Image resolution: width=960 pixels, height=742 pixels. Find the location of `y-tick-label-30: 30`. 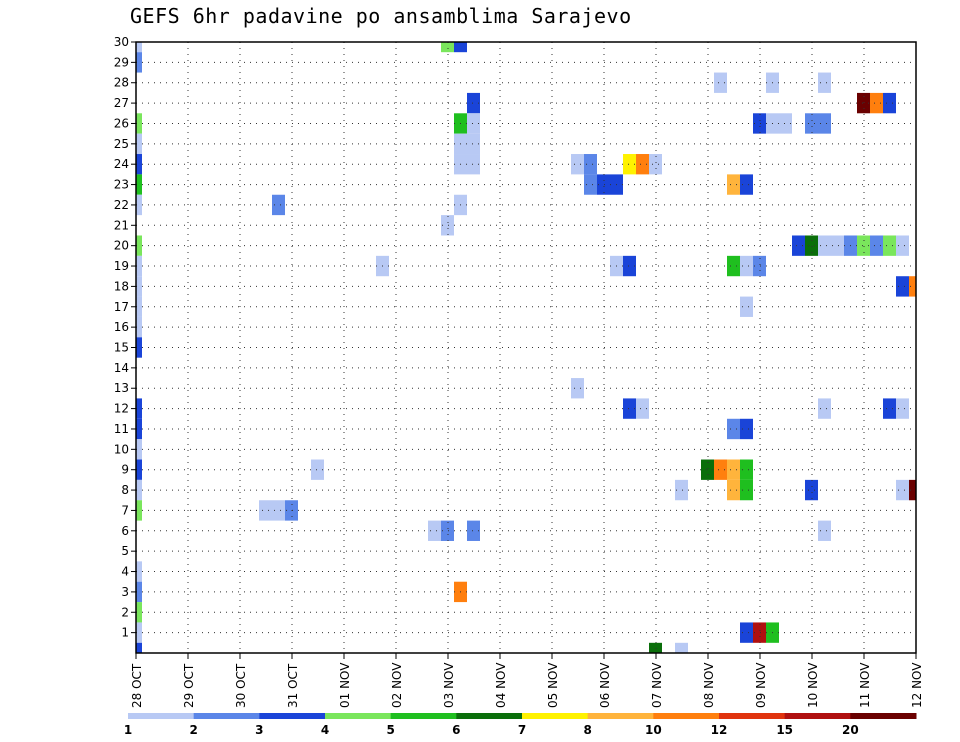

y-tick-label-30: 30 is located at coordinates (121, 42).